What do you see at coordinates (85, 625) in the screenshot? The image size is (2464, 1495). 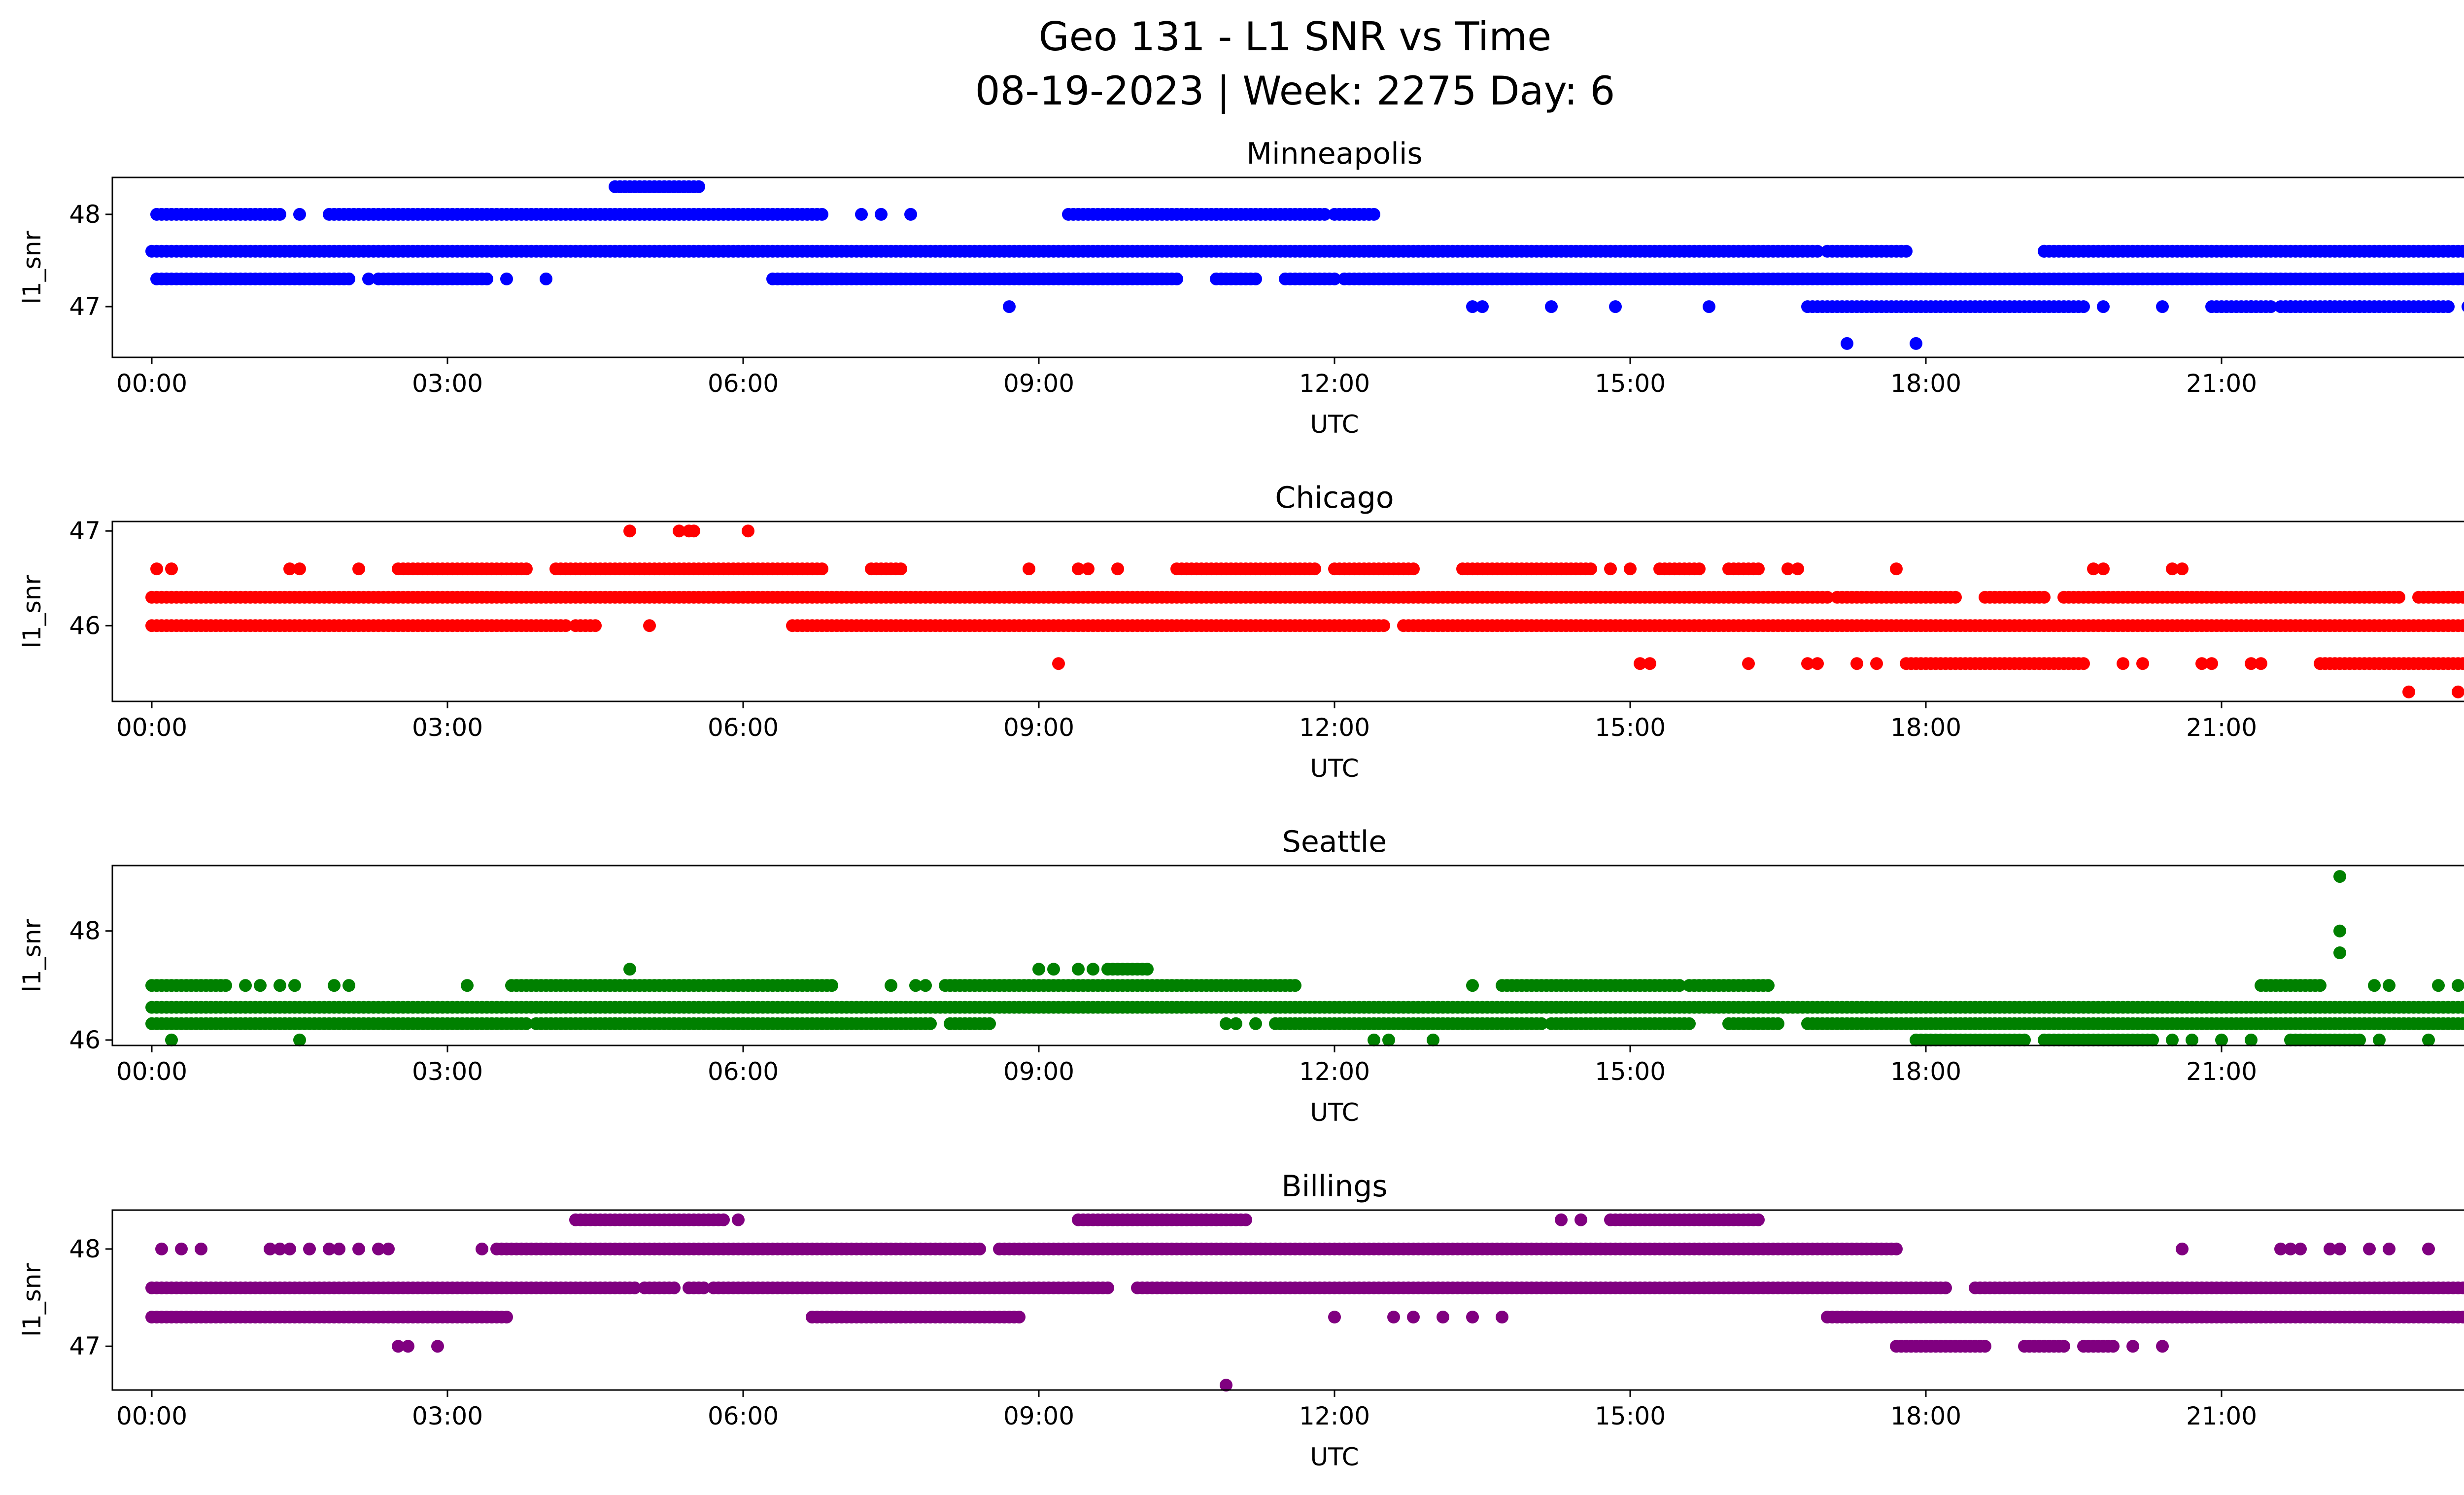 I see `y-tick-label: 46` at bounding box center [85, 625].